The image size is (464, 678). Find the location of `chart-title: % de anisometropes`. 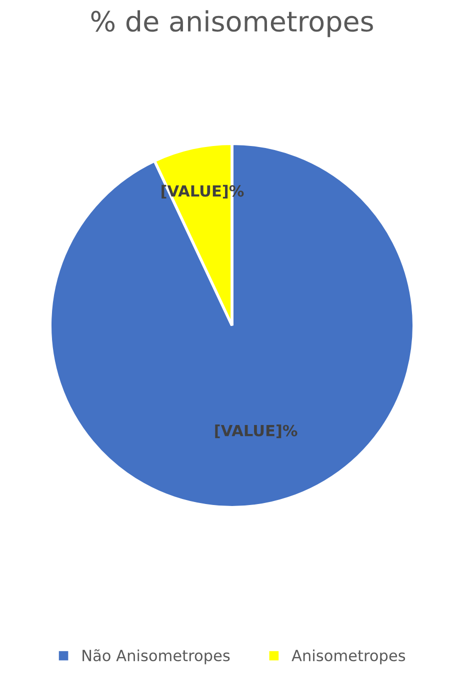

chart-title: % de anisometropes is located at coordinates (232, 24).